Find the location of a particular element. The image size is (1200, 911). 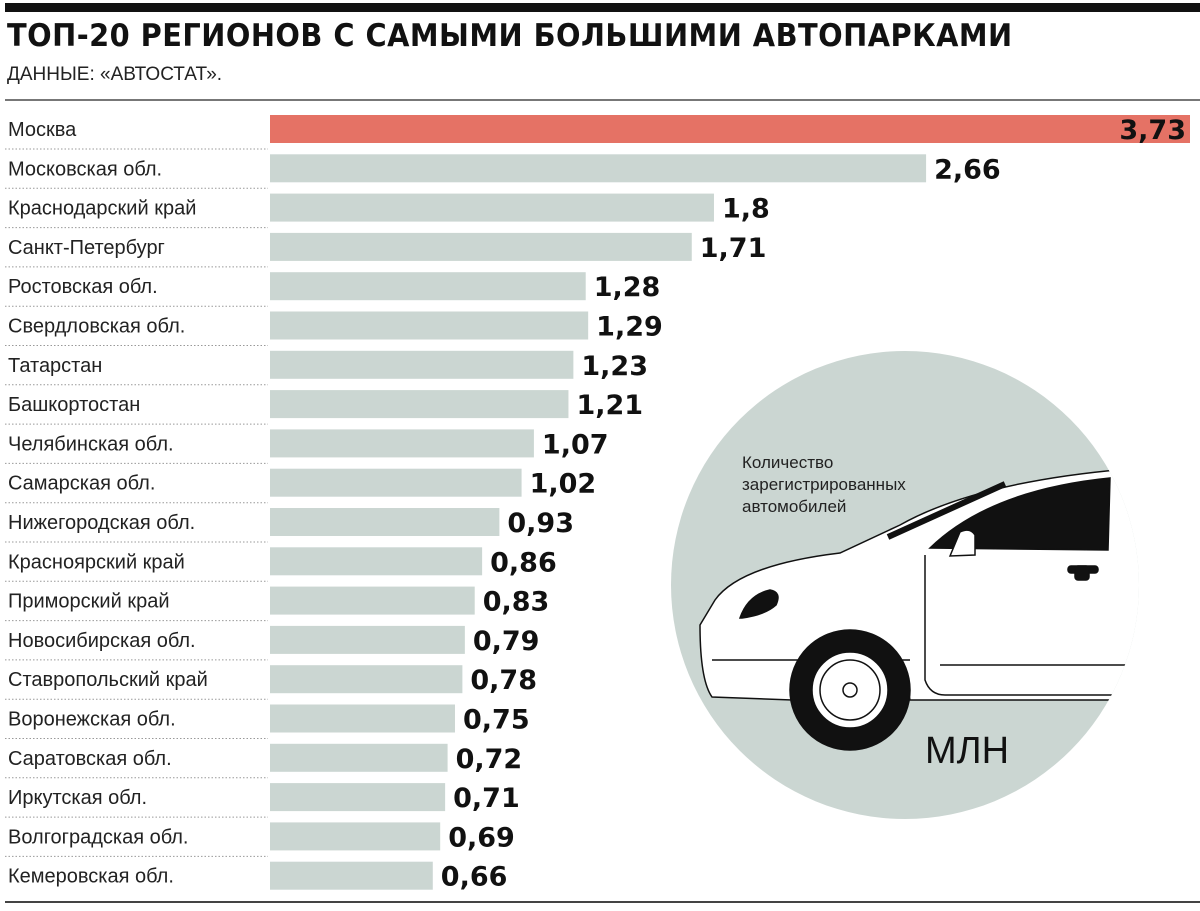

category-label: Москва is located at coordinates (42, 130).